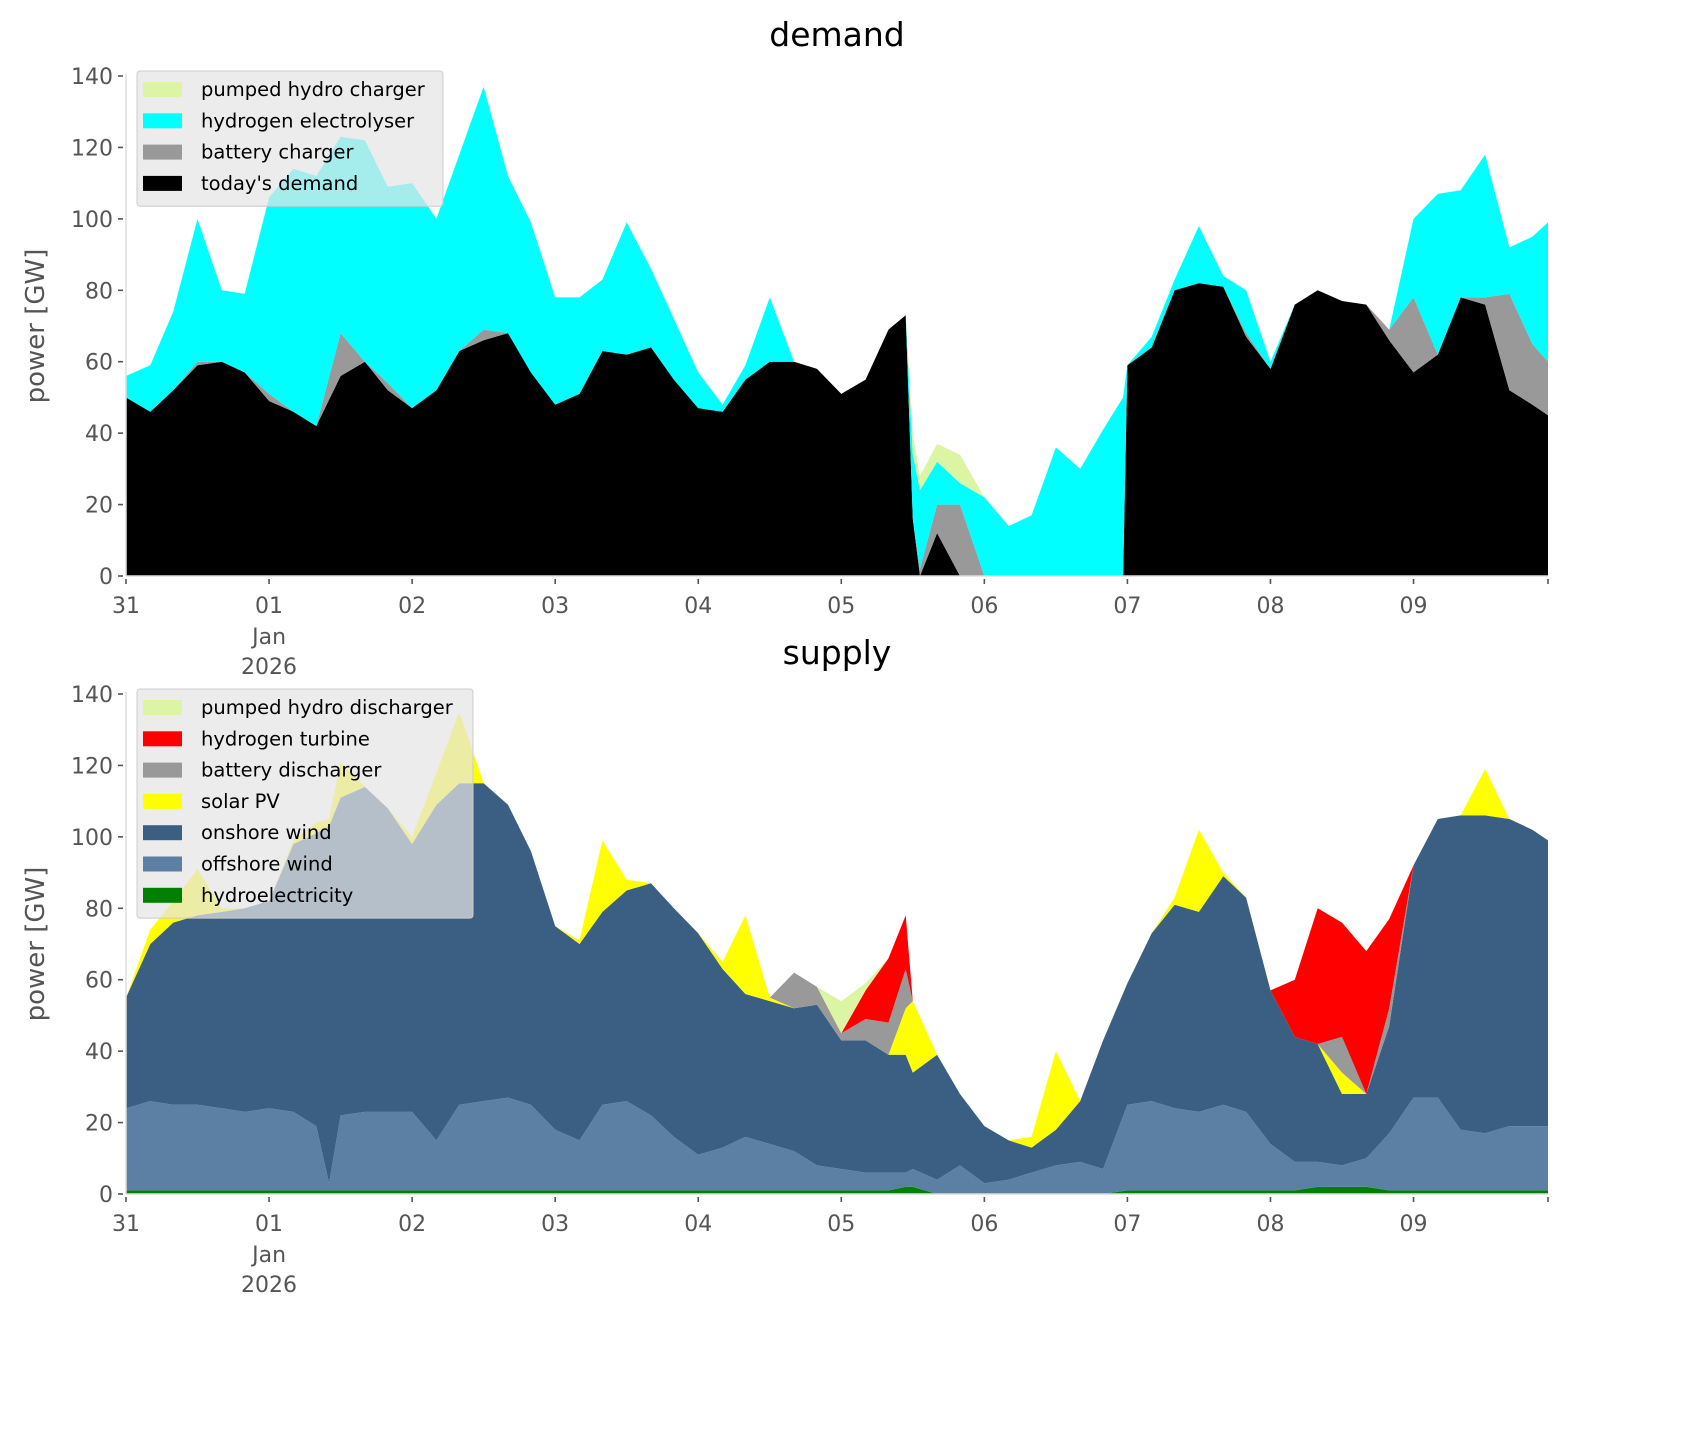 This screenshot has height=1431, width=1706. What do you see at coordinates (327, 707) in the screenshot?
I see `legend-label: pumped hydro discharger` at bounding box center [327, 707].